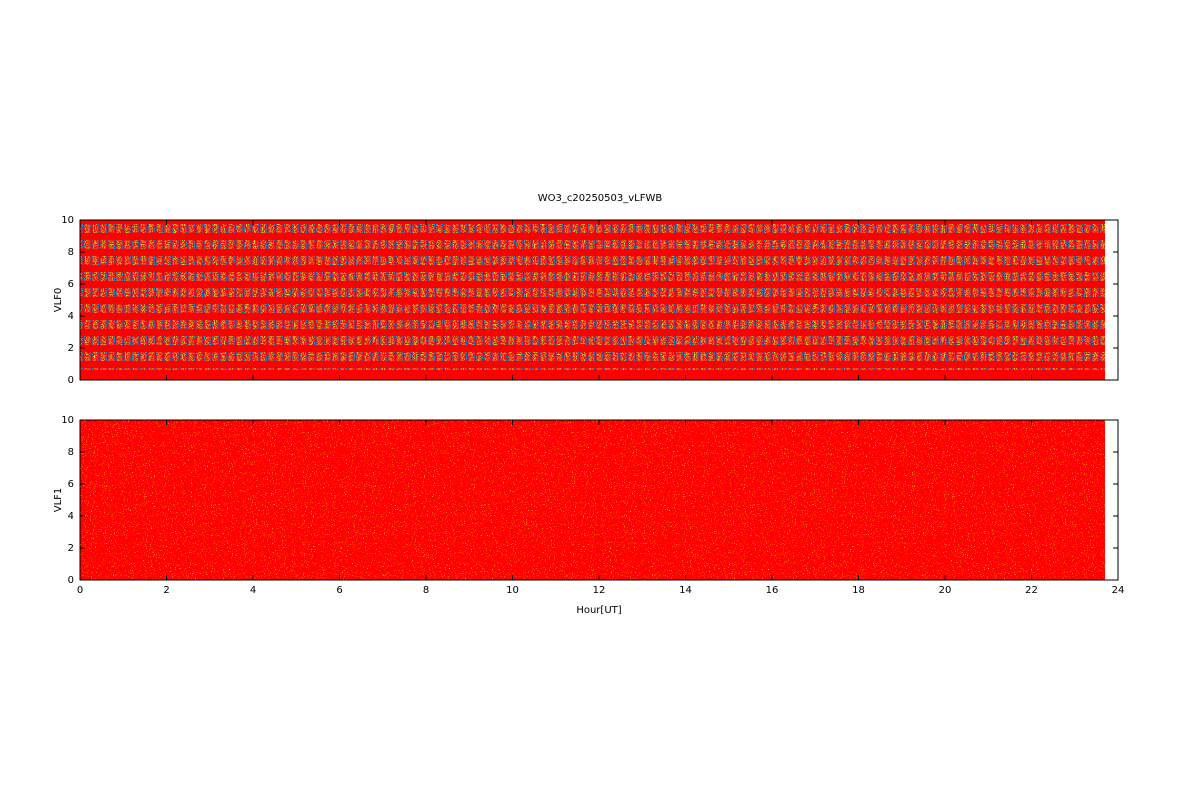 Image resolution: width=1200 pixels, height=800 pixels. What do you see at coordinates (685, 590) in the screenshot?
I see `x-tick-label: 14` at bounding box center [685, 590].